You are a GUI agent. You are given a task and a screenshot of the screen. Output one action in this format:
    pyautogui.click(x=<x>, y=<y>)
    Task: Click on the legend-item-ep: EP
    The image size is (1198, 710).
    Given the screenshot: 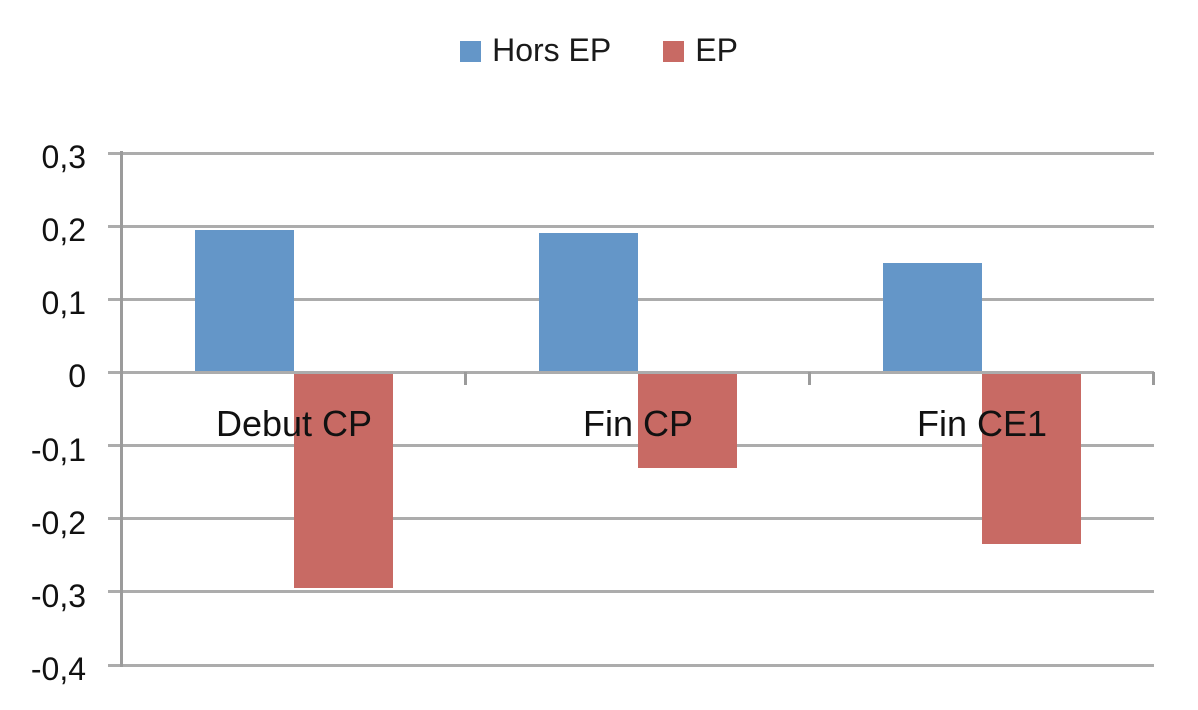 What is the action you would take?
    pyautogui.click(x=700, y=50)
    